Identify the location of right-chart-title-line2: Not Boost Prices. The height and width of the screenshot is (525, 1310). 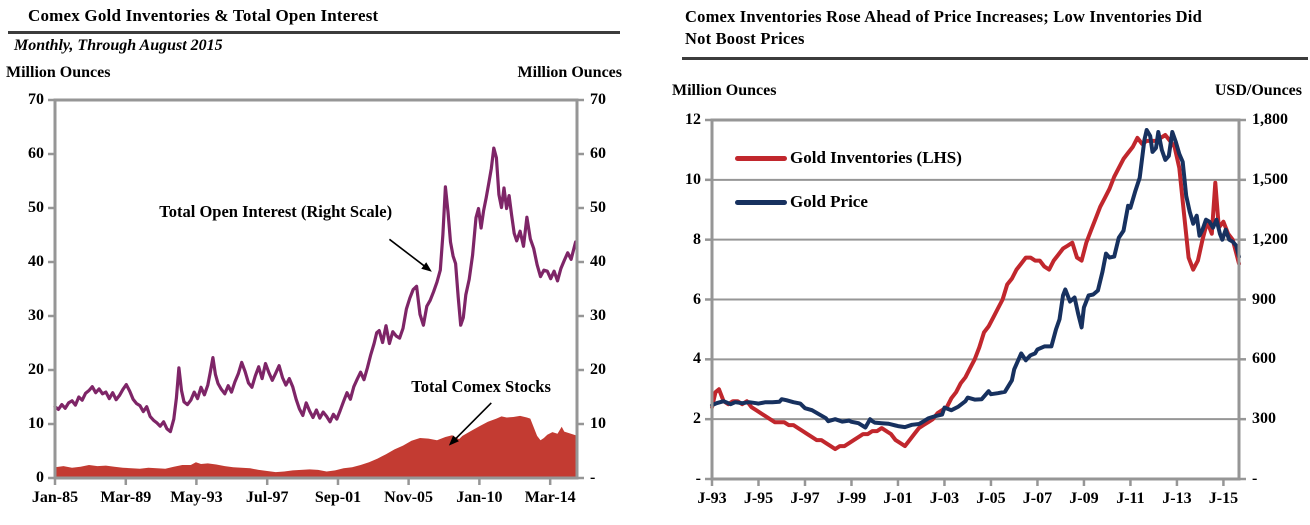
(745, 38).